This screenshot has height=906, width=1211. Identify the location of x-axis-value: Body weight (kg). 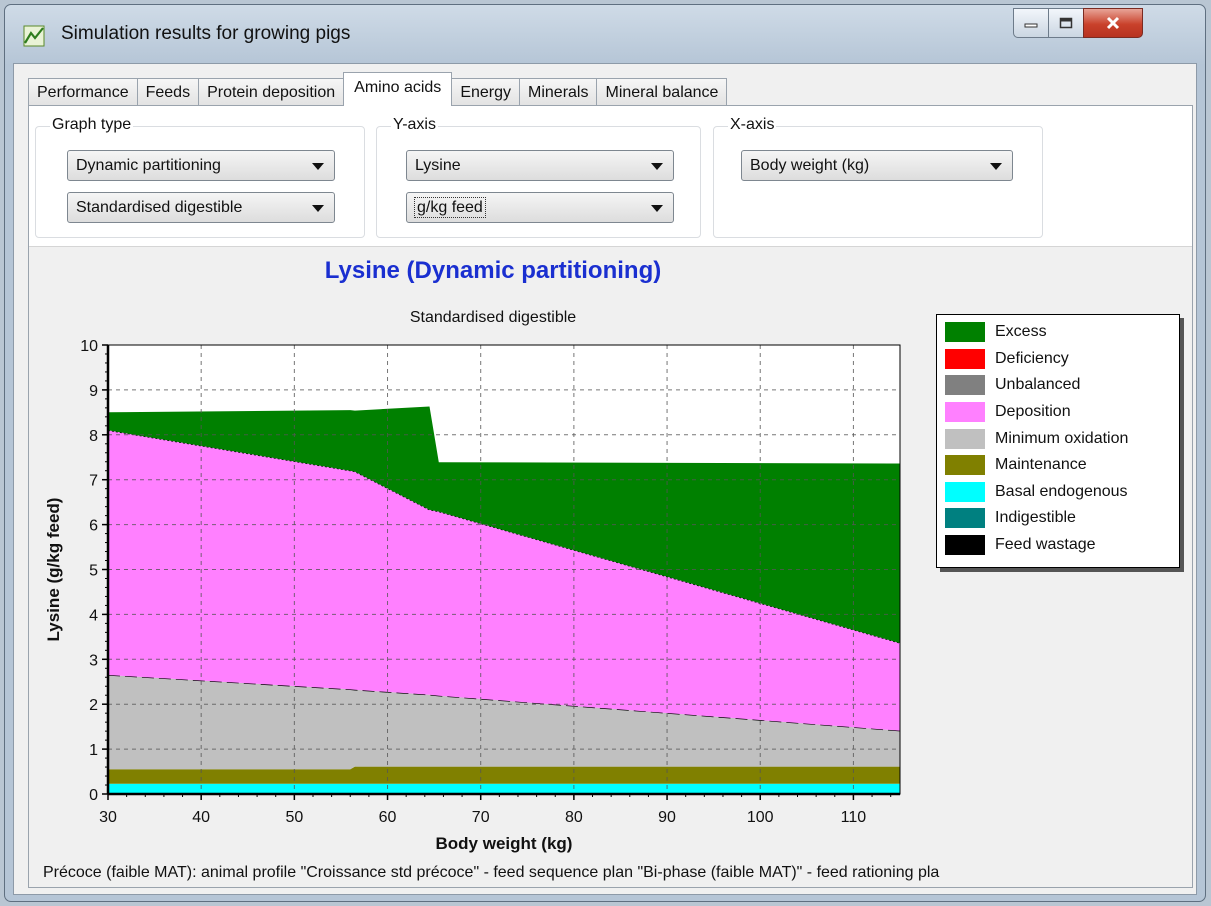
(810, 165).